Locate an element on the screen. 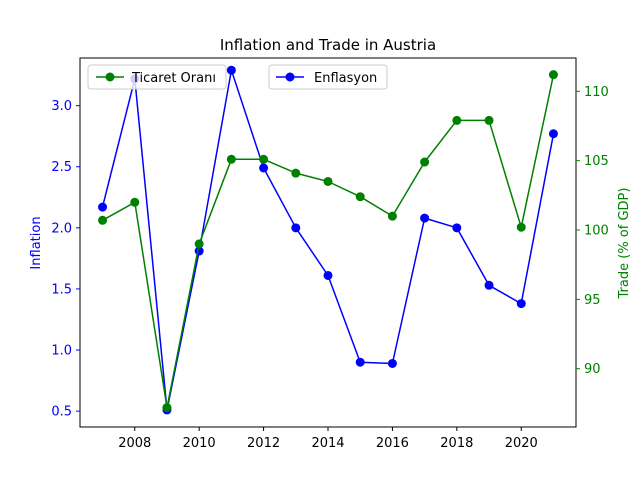 This screenshot has width=640, height=484. left-tick-label: 1.5 is located at coordinates (61, 289).